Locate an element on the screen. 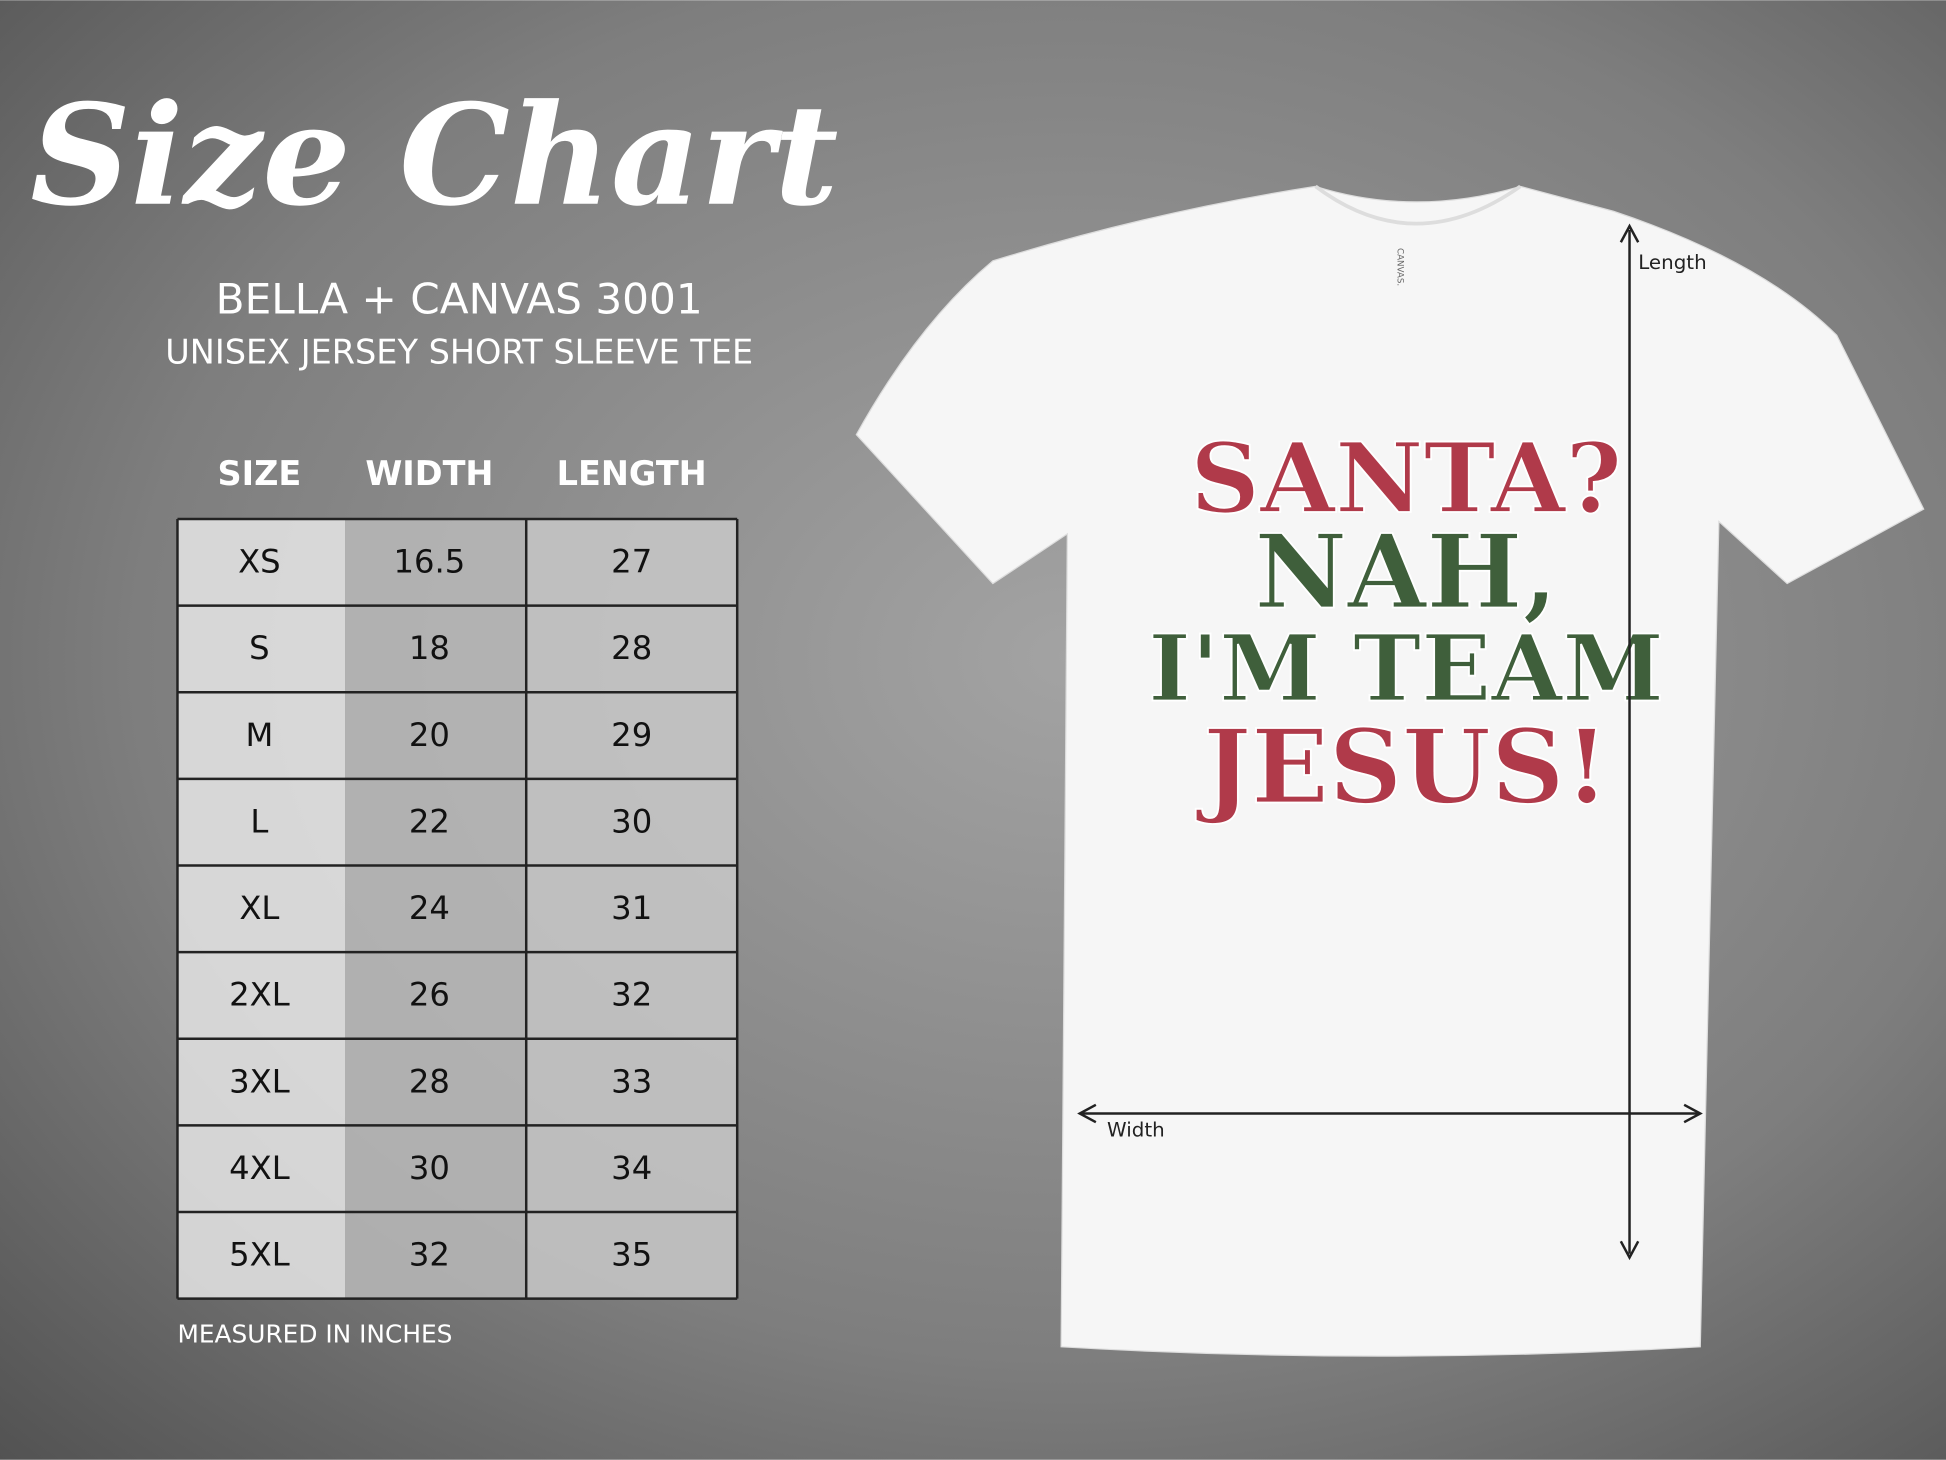 The width and height of the screenshot is (1946, 1460). table-cell: 4XL is located at coordinates (259, 1168).